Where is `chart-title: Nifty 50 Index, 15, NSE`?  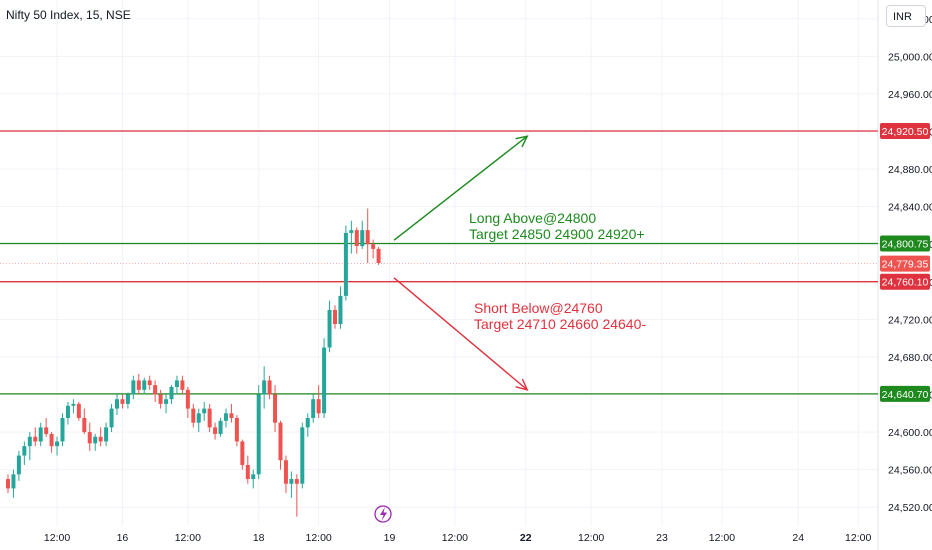
chart-title: Nifty 50 Index, 15, NSE is located at coordinates (68, 15).